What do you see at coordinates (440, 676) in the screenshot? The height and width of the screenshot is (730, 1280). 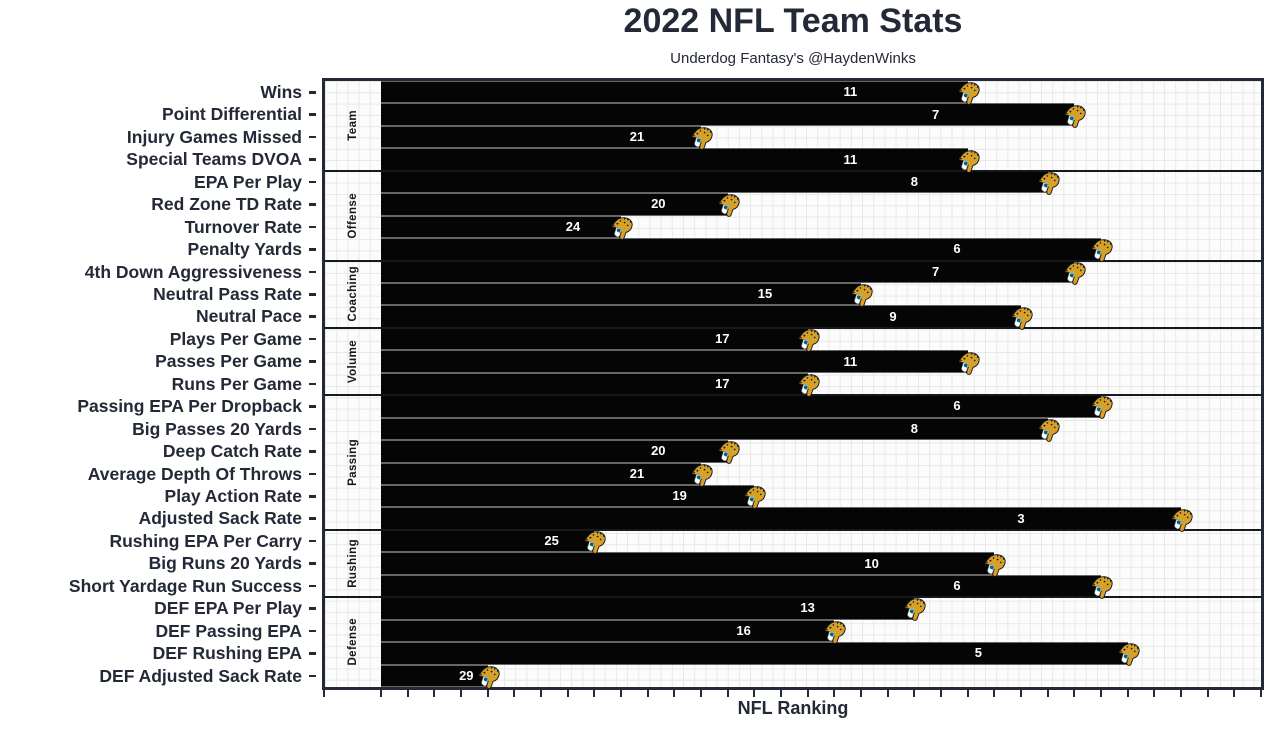 I see `bar: 29` at bounding box center [440, 676].